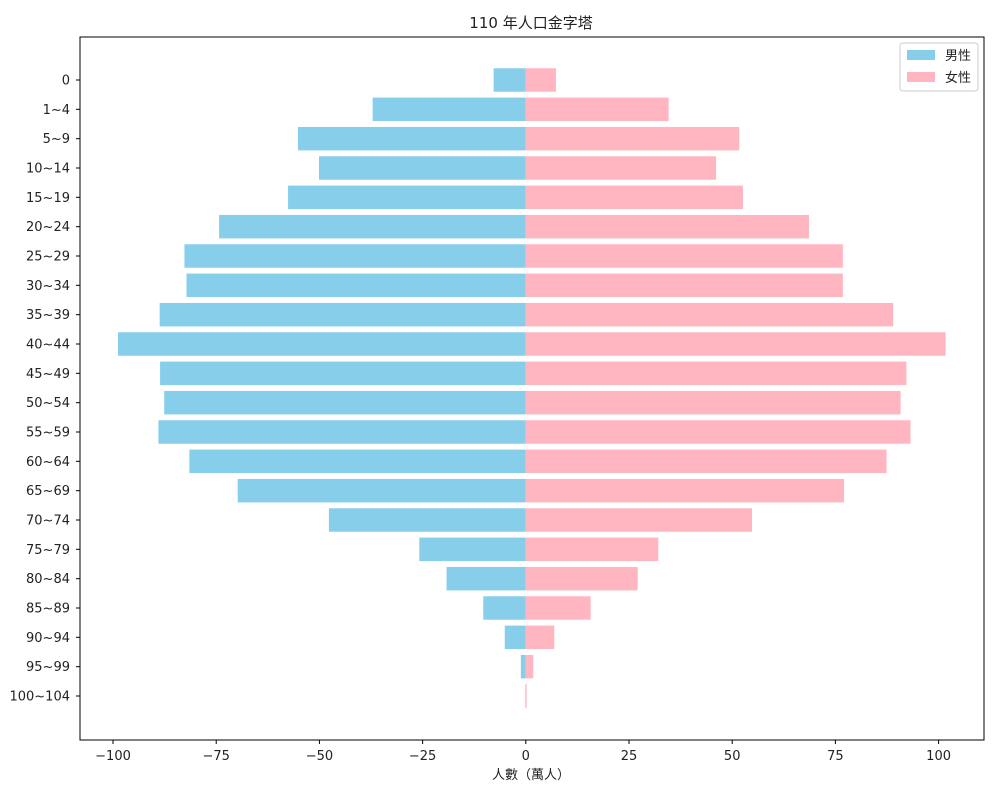  Describe the element at coordinates (66, 81) in the screenshot. I see `y-tick-label: 0` at that location.